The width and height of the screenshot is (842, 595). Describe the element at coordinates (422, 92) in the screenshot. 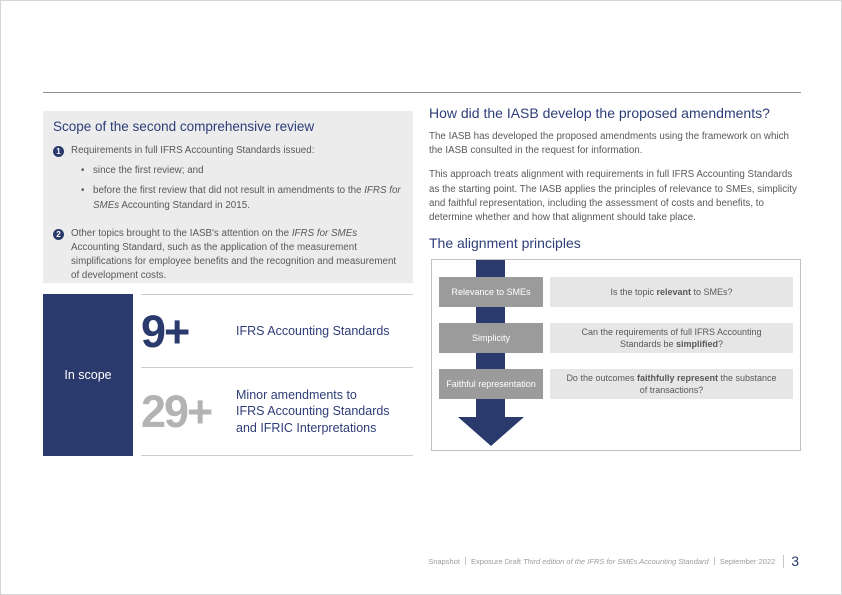

I see `top-rule-divider` at that location.